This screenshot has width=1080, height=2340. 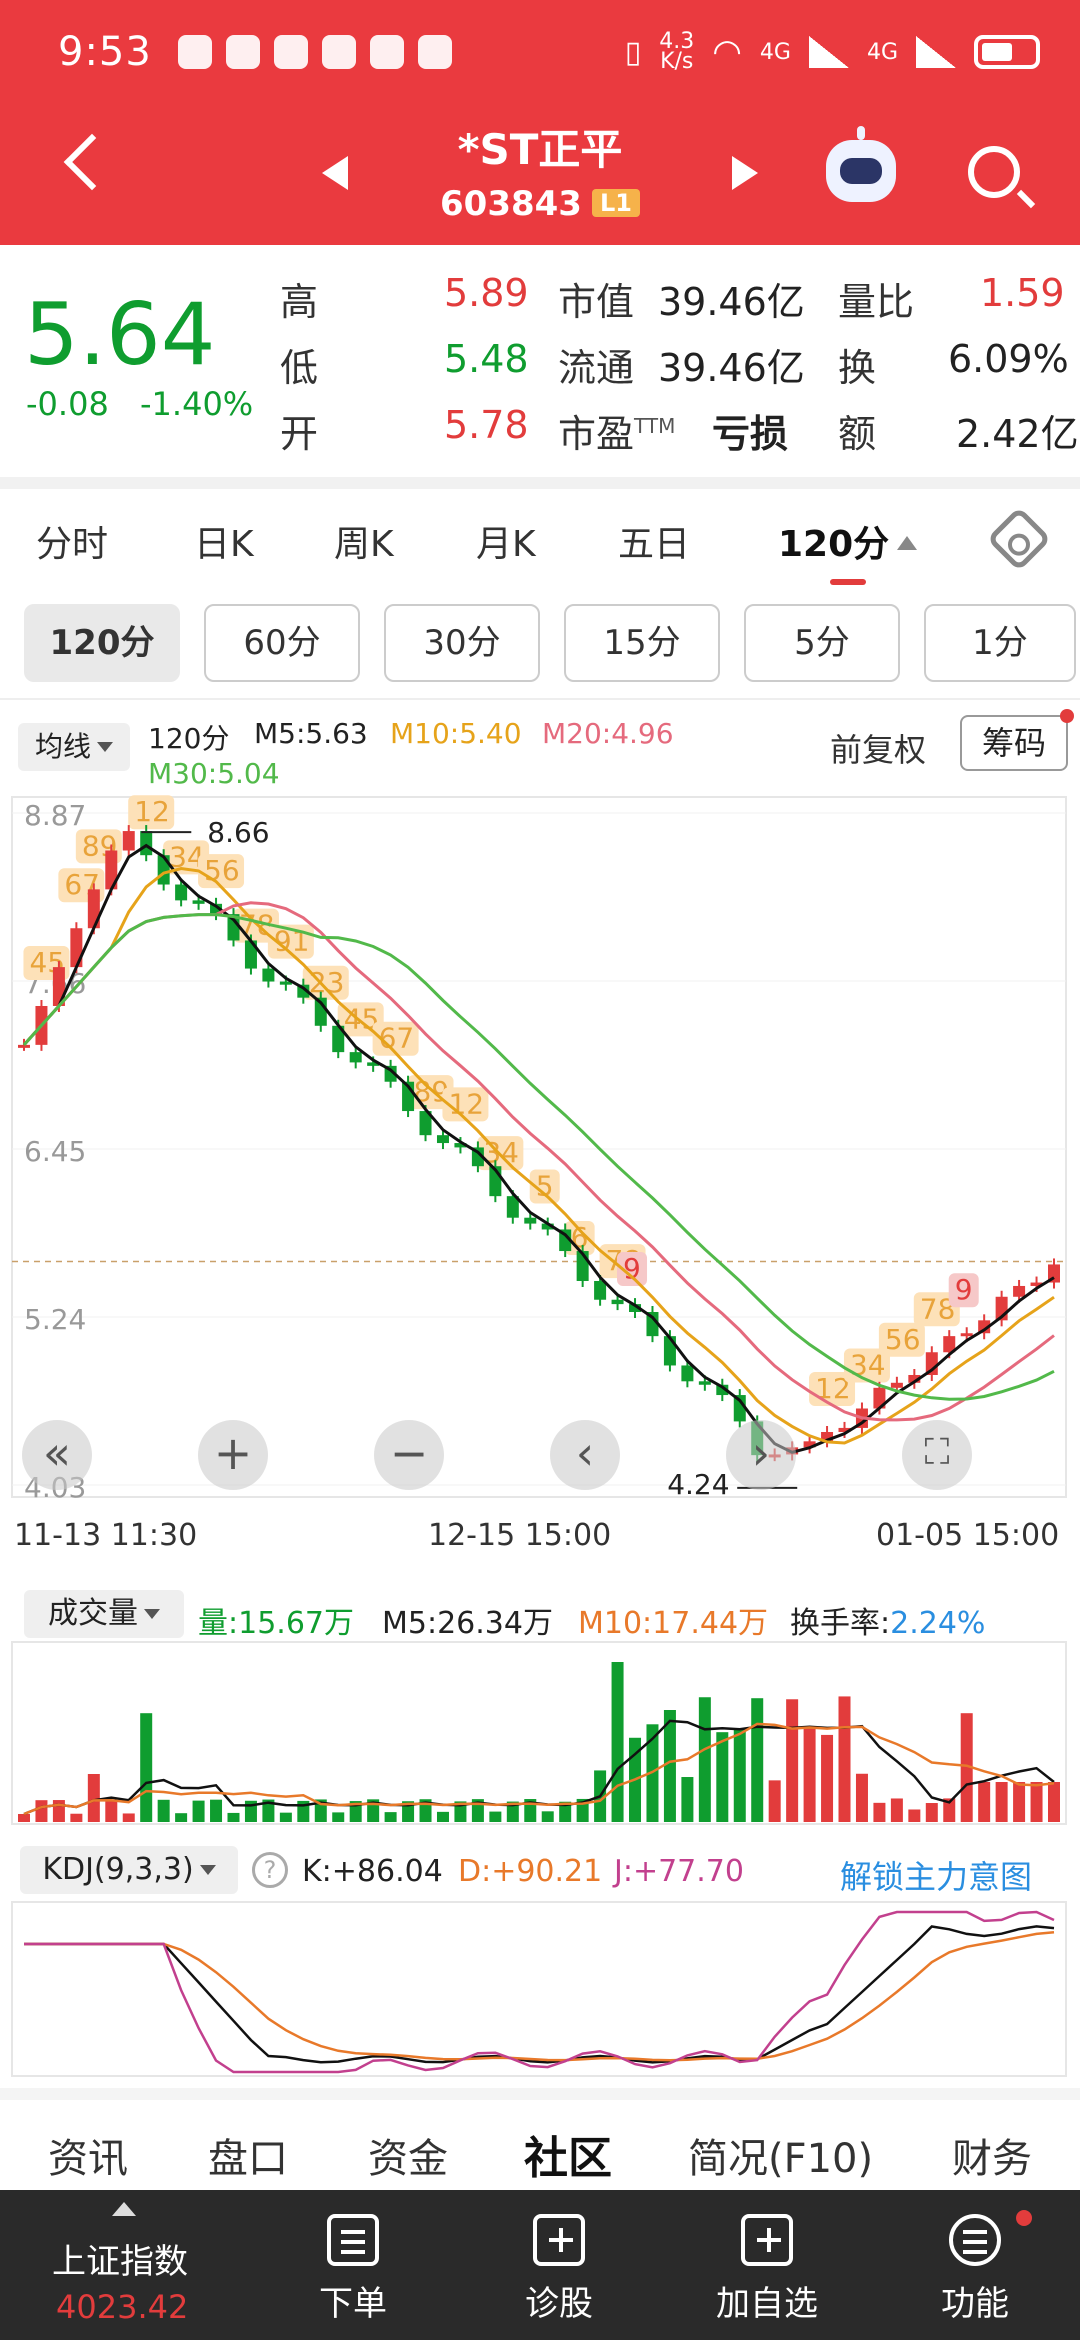 What do you see at coordinates (224, 544) in the screenshot?
I see `tab-daily-k: 日K` at bounding box center [224, 544].